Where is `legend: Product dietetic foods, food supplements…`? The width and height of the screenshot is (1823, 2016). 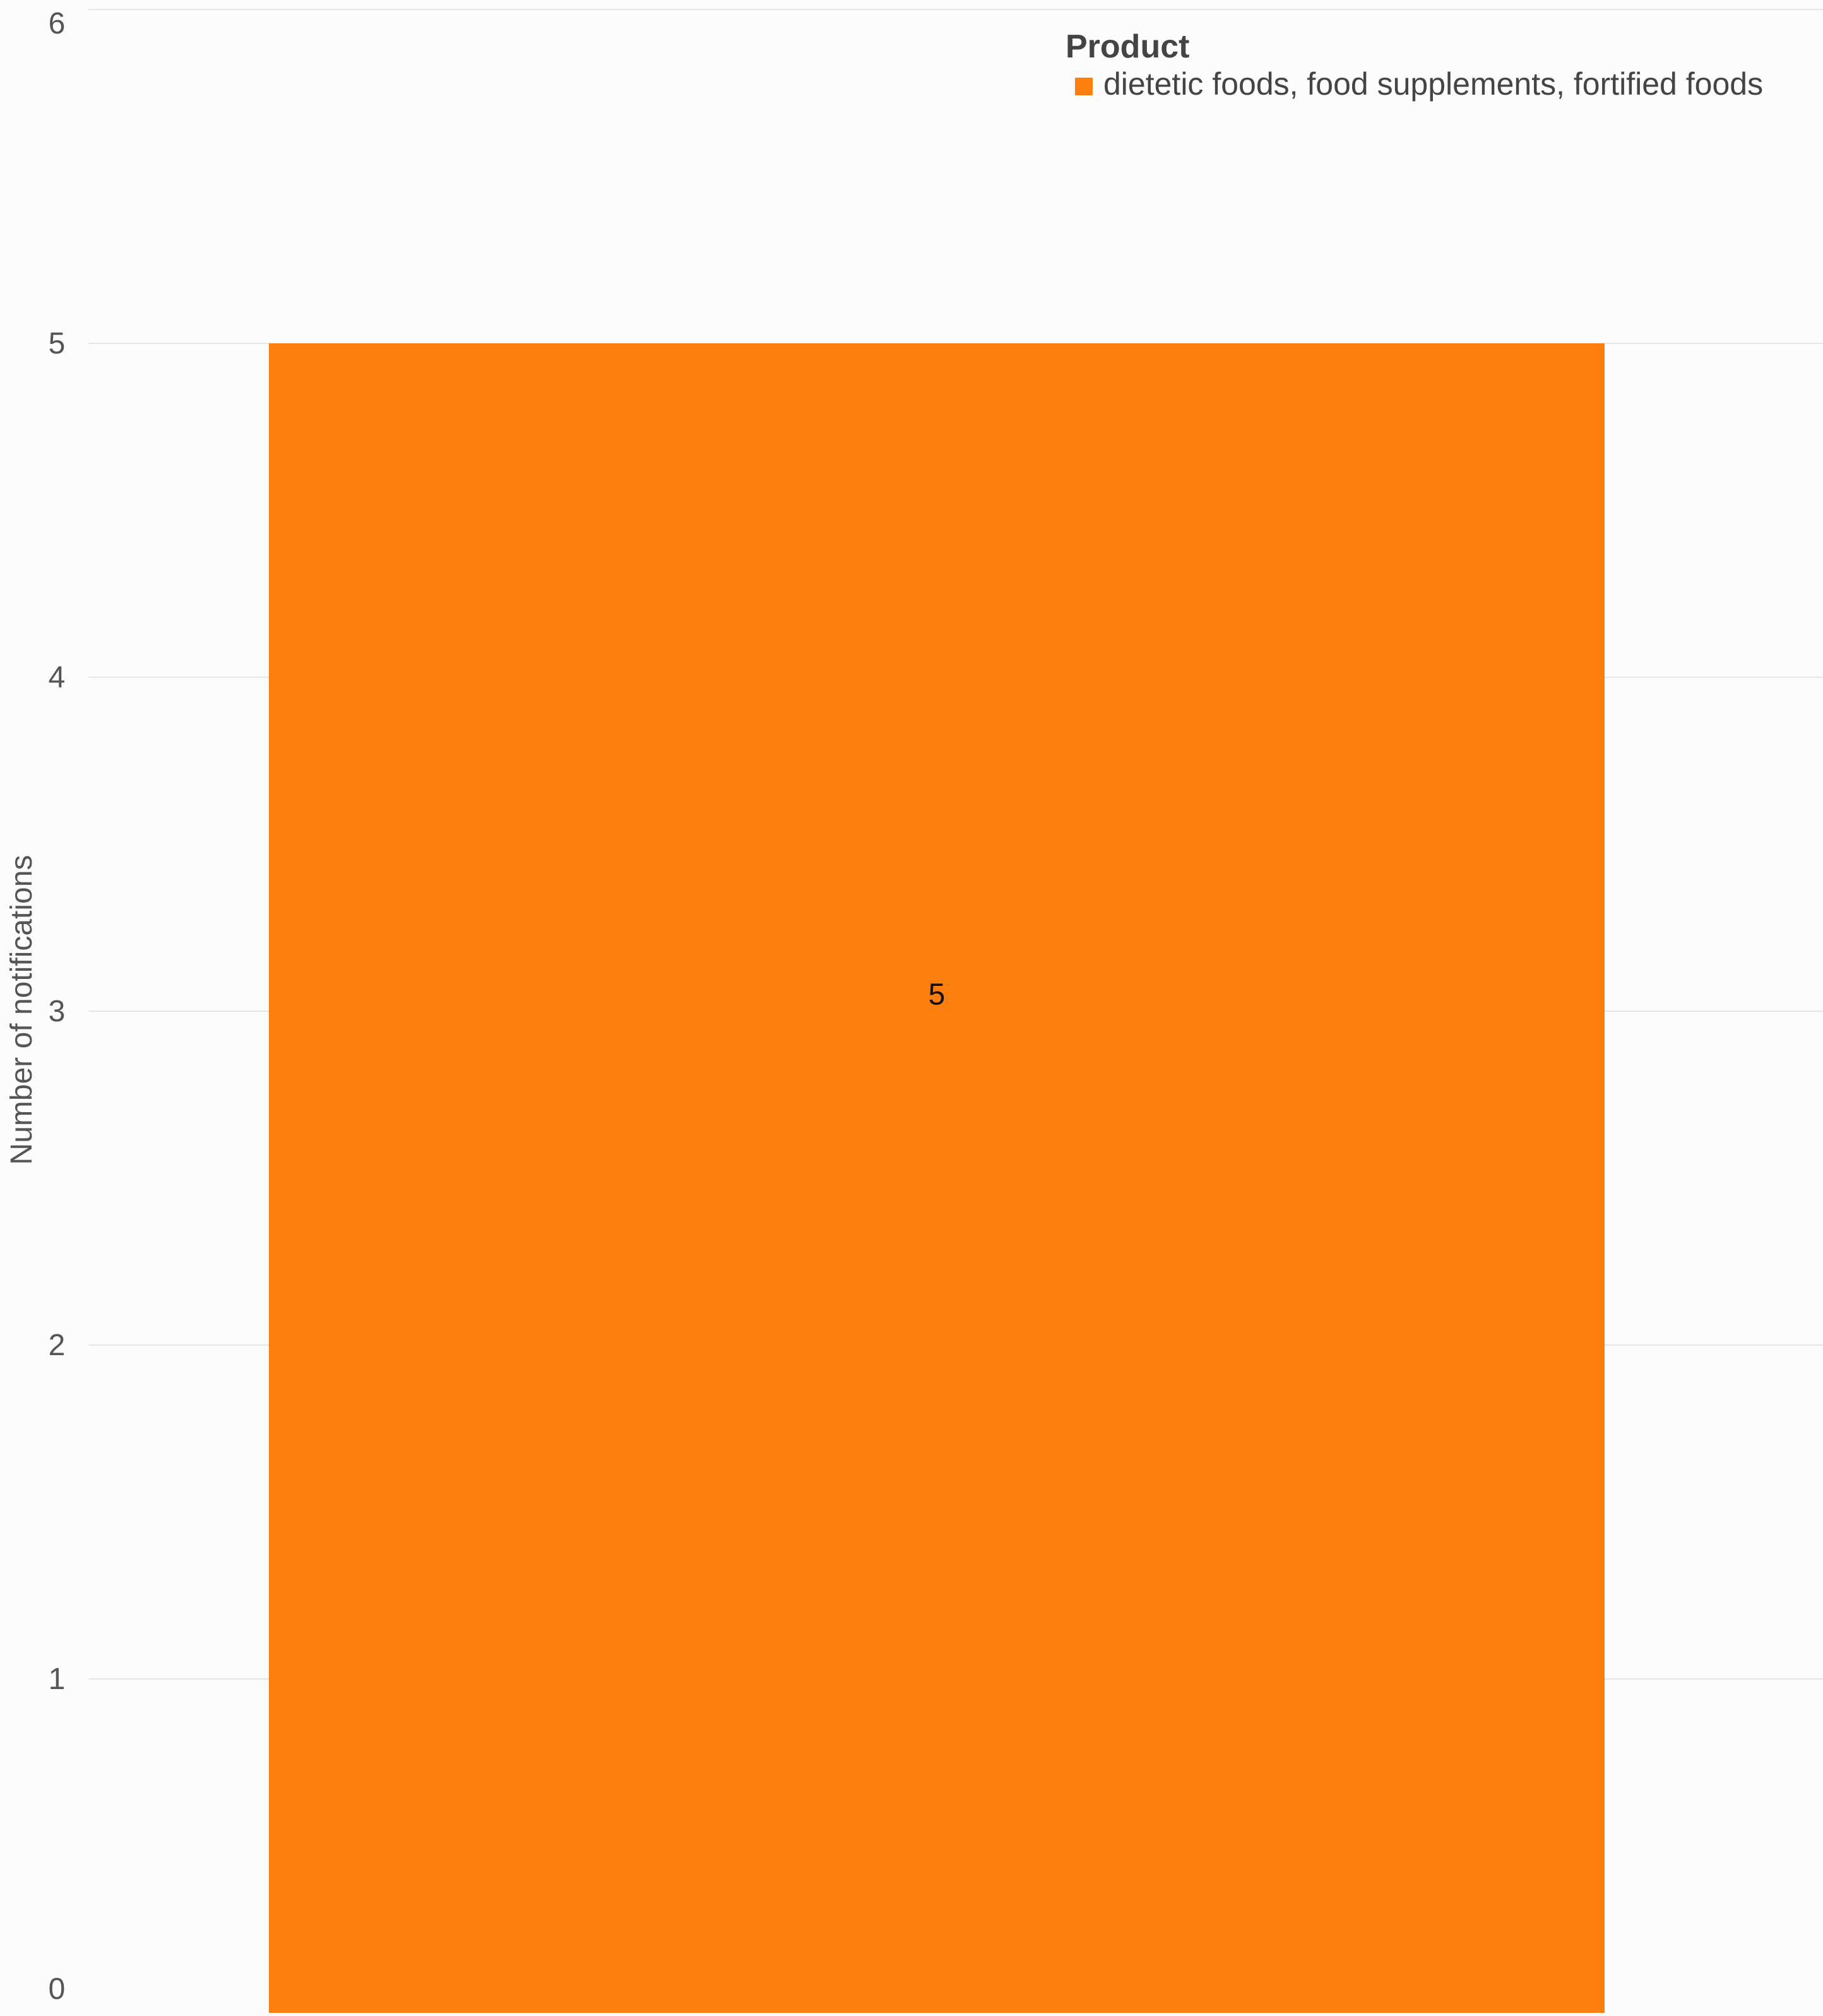
legend: Product dietetic foods, food supplements… is located at coordinates (1414, 65).